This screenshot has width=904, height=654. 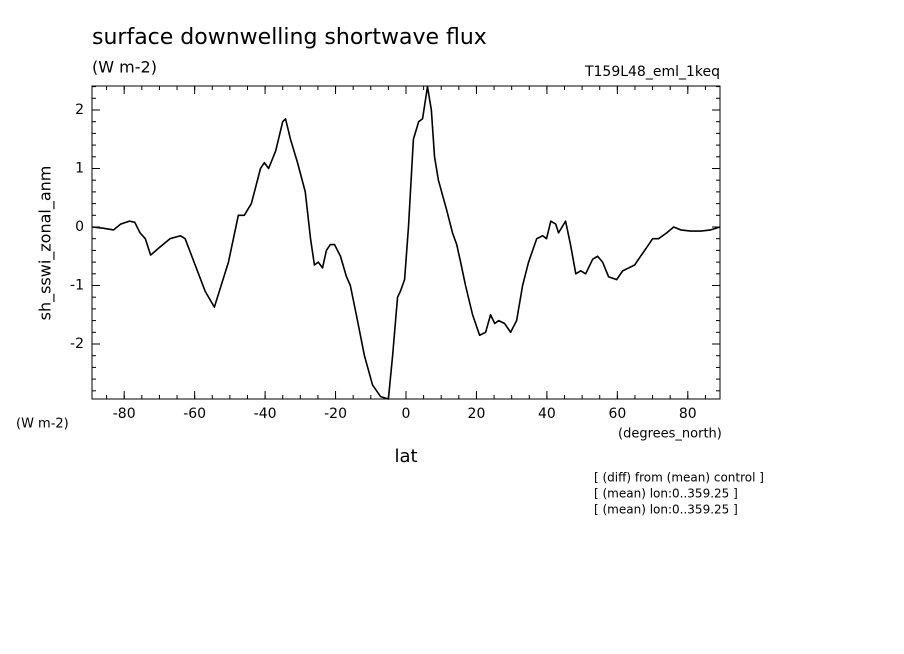 I want to click on units: (W m-2), so click(x=124, y=67).